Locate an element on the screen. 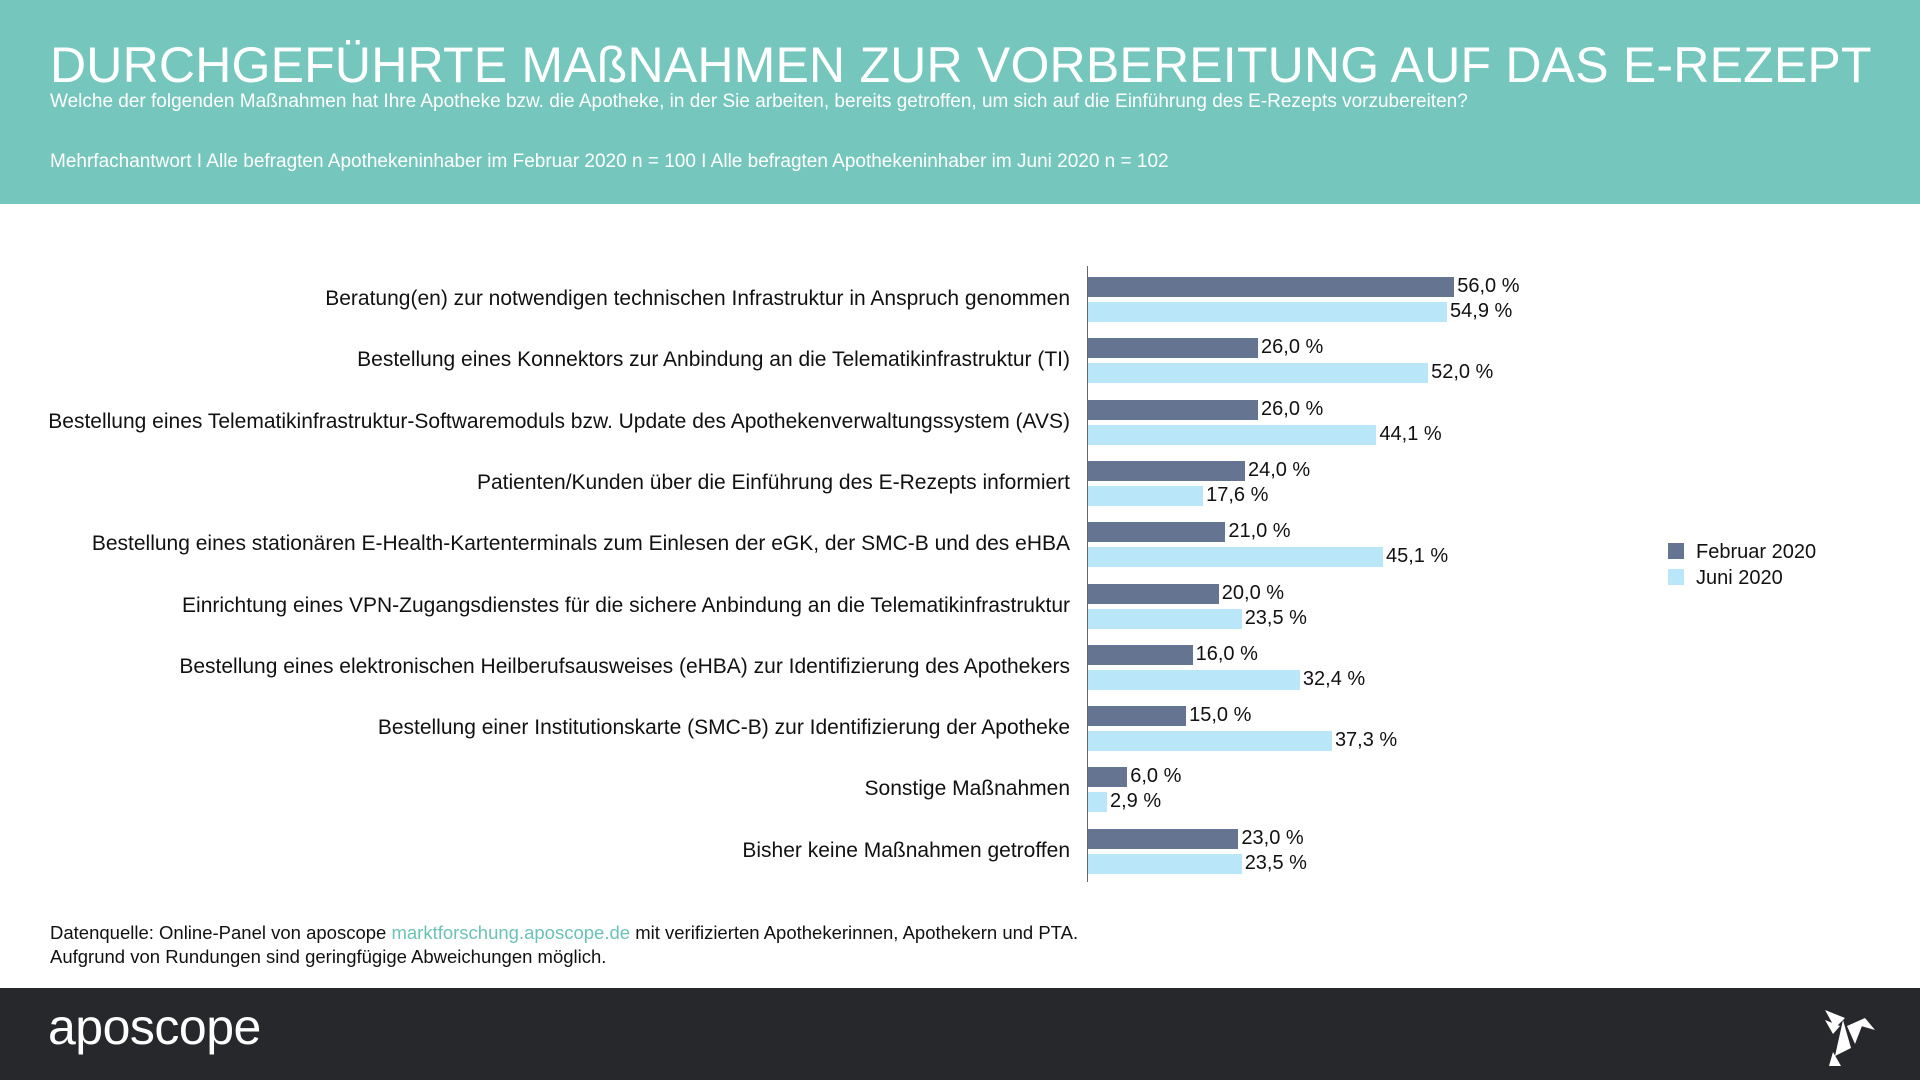  data-label: 44,1 % is located at coordinates (1410, 433).